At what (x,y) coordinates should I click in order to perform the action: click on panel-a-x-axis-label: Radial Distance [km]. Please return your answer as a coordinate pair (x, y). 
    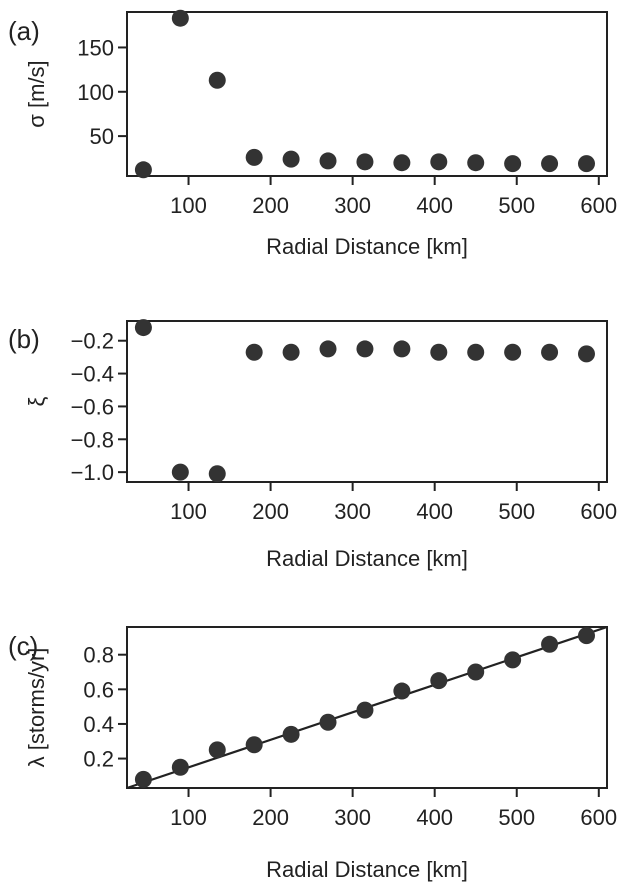
    Looking at the image, I should click on (367, 246).